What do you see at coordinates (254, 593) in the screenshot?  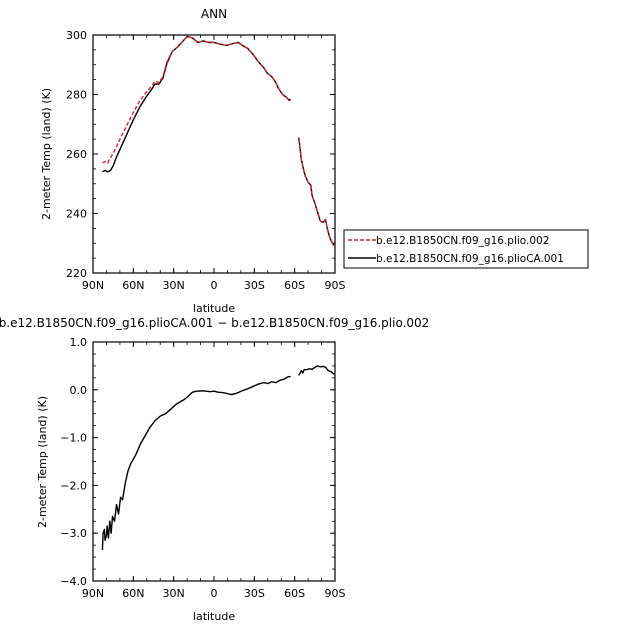 I see `bottom-x-tick-label: 30S` at bounding box center [254, 593].